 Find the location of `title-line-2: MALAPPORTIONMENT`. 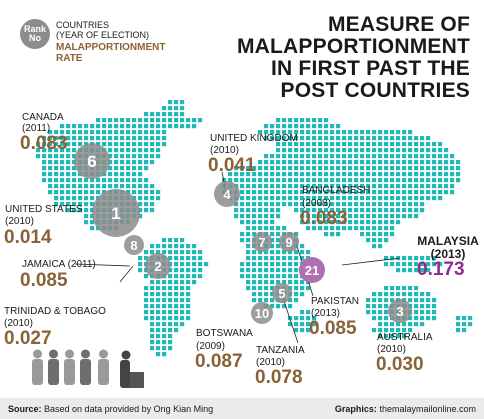

title-line-2: MALAPPORTIONMENT is located at coordinates (353, 46).